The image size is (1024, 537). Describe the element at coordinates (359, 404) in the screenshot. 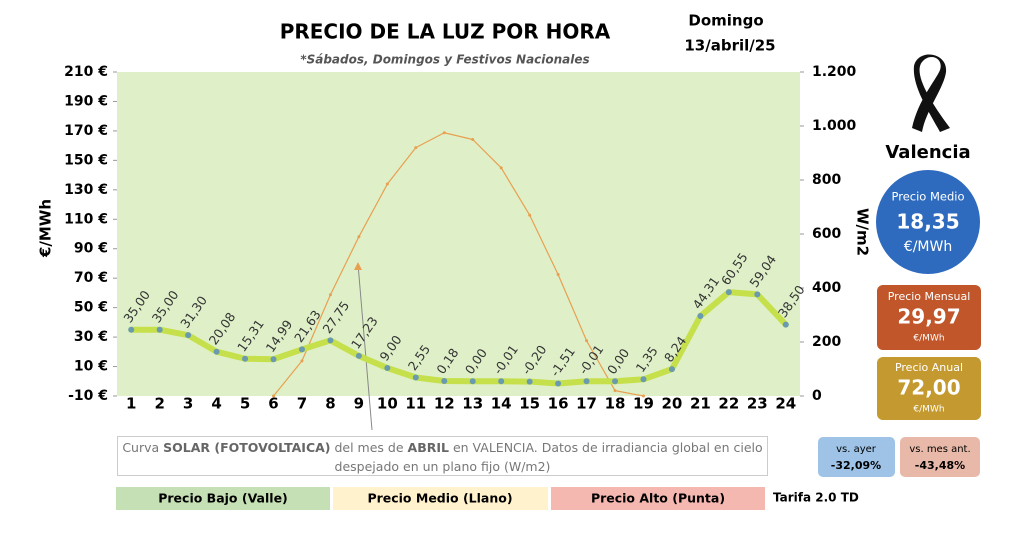

I see `x-tick-label: 9` at that location.